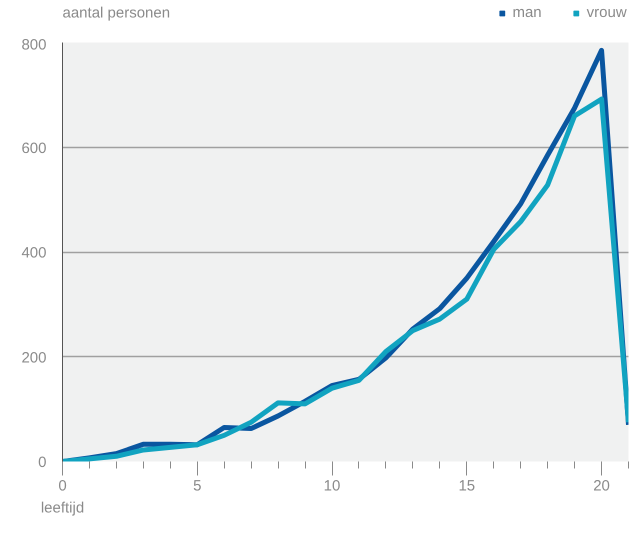 The width and height of the screenshot is (632, 552). I want to click on x-tick-label: 20, so click(601, 486).